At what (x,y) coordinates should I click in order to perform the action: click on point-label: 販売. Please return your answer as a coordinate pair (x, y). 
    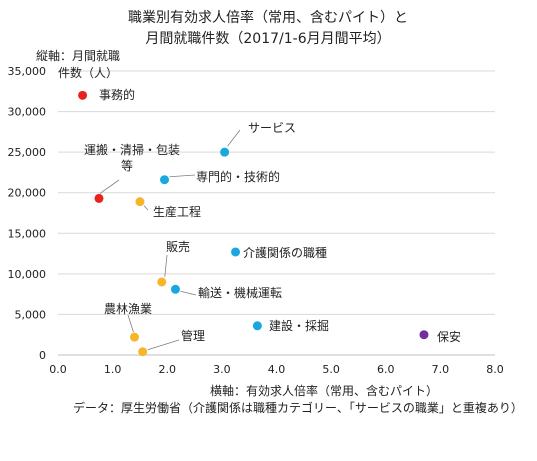
    Looking at the image, I should click on (178, 246).